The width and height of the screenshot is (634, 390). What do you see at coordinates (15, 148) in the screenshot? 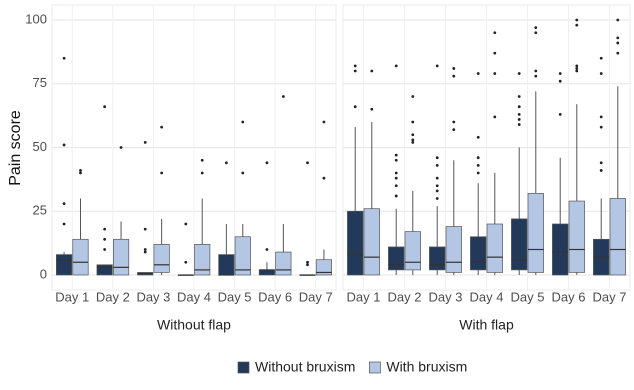
I see `y-axis-title: Pain score` at bounding box center [15, 148].